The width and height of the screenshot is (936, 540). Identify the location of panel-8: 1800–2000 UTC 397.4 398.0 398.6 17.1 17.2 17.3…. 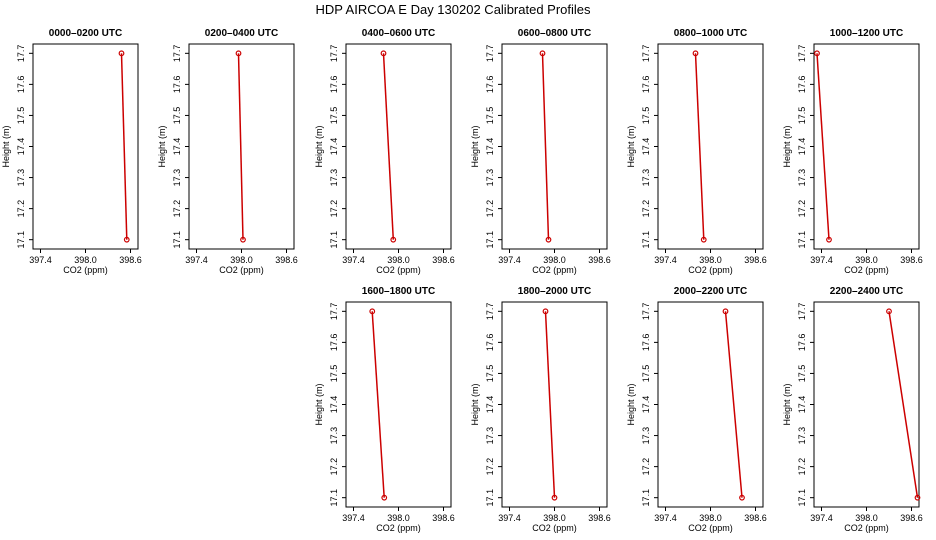
(540, 409).